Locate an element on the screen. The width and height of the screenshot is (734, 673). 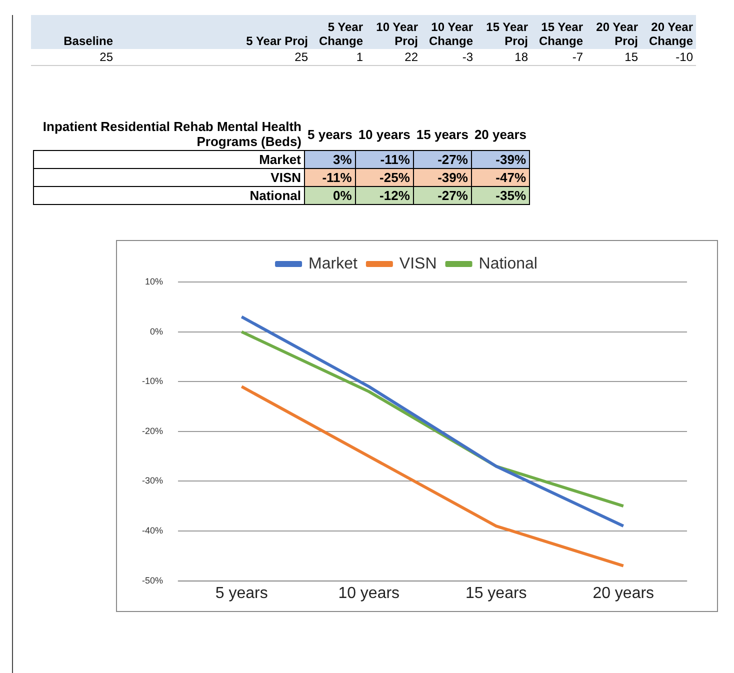
text: -7 is located at coordinates (558, 57).